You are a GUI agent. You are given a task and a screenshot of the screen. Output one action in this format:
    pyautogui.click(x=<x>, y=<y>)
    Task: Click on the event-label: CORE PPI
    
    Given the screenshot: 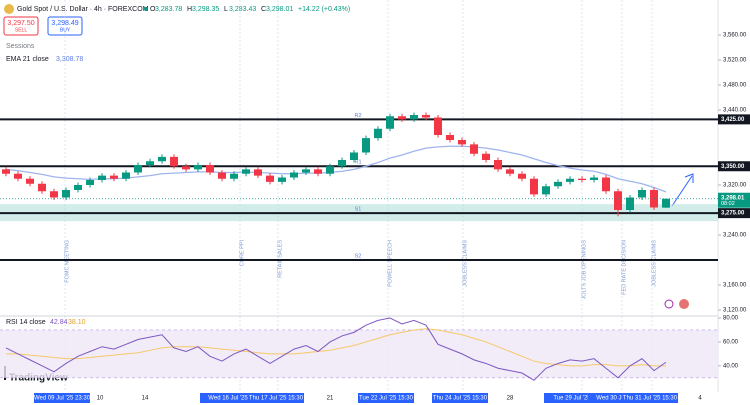 What is the action you would take?
    pyautogui.click(x=242, y=253)
    